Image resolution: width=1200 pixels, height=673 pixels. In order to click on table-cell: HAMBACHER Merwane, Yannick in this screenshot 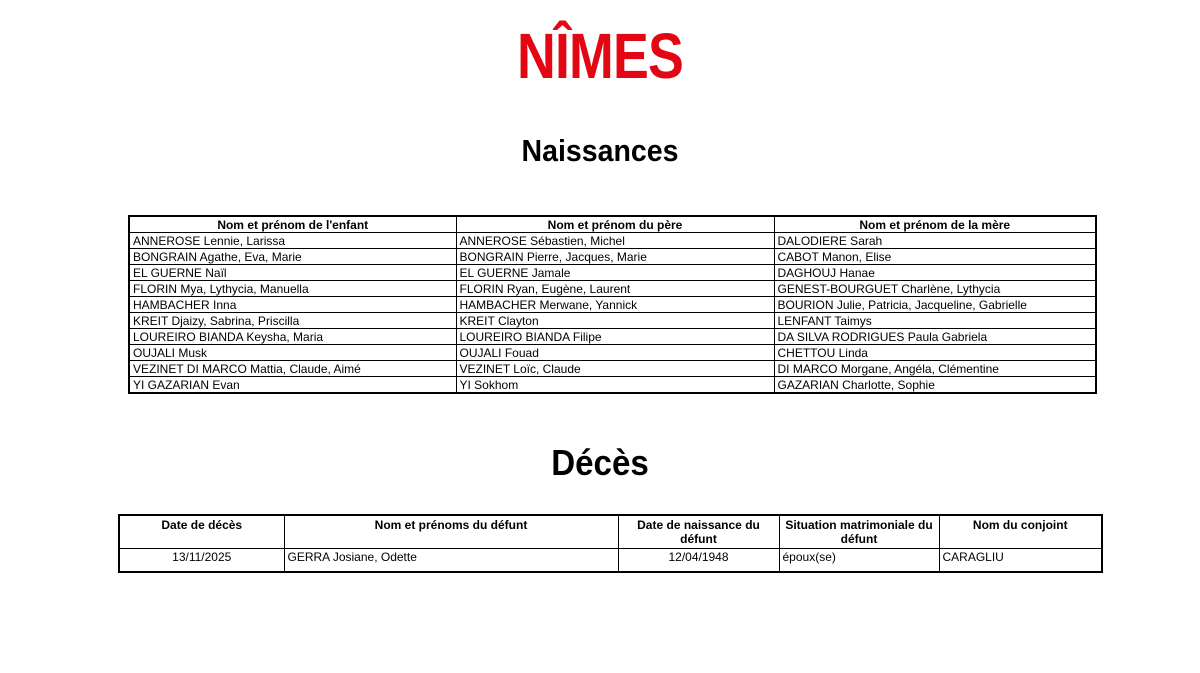, I will do `click(615, 304)`.